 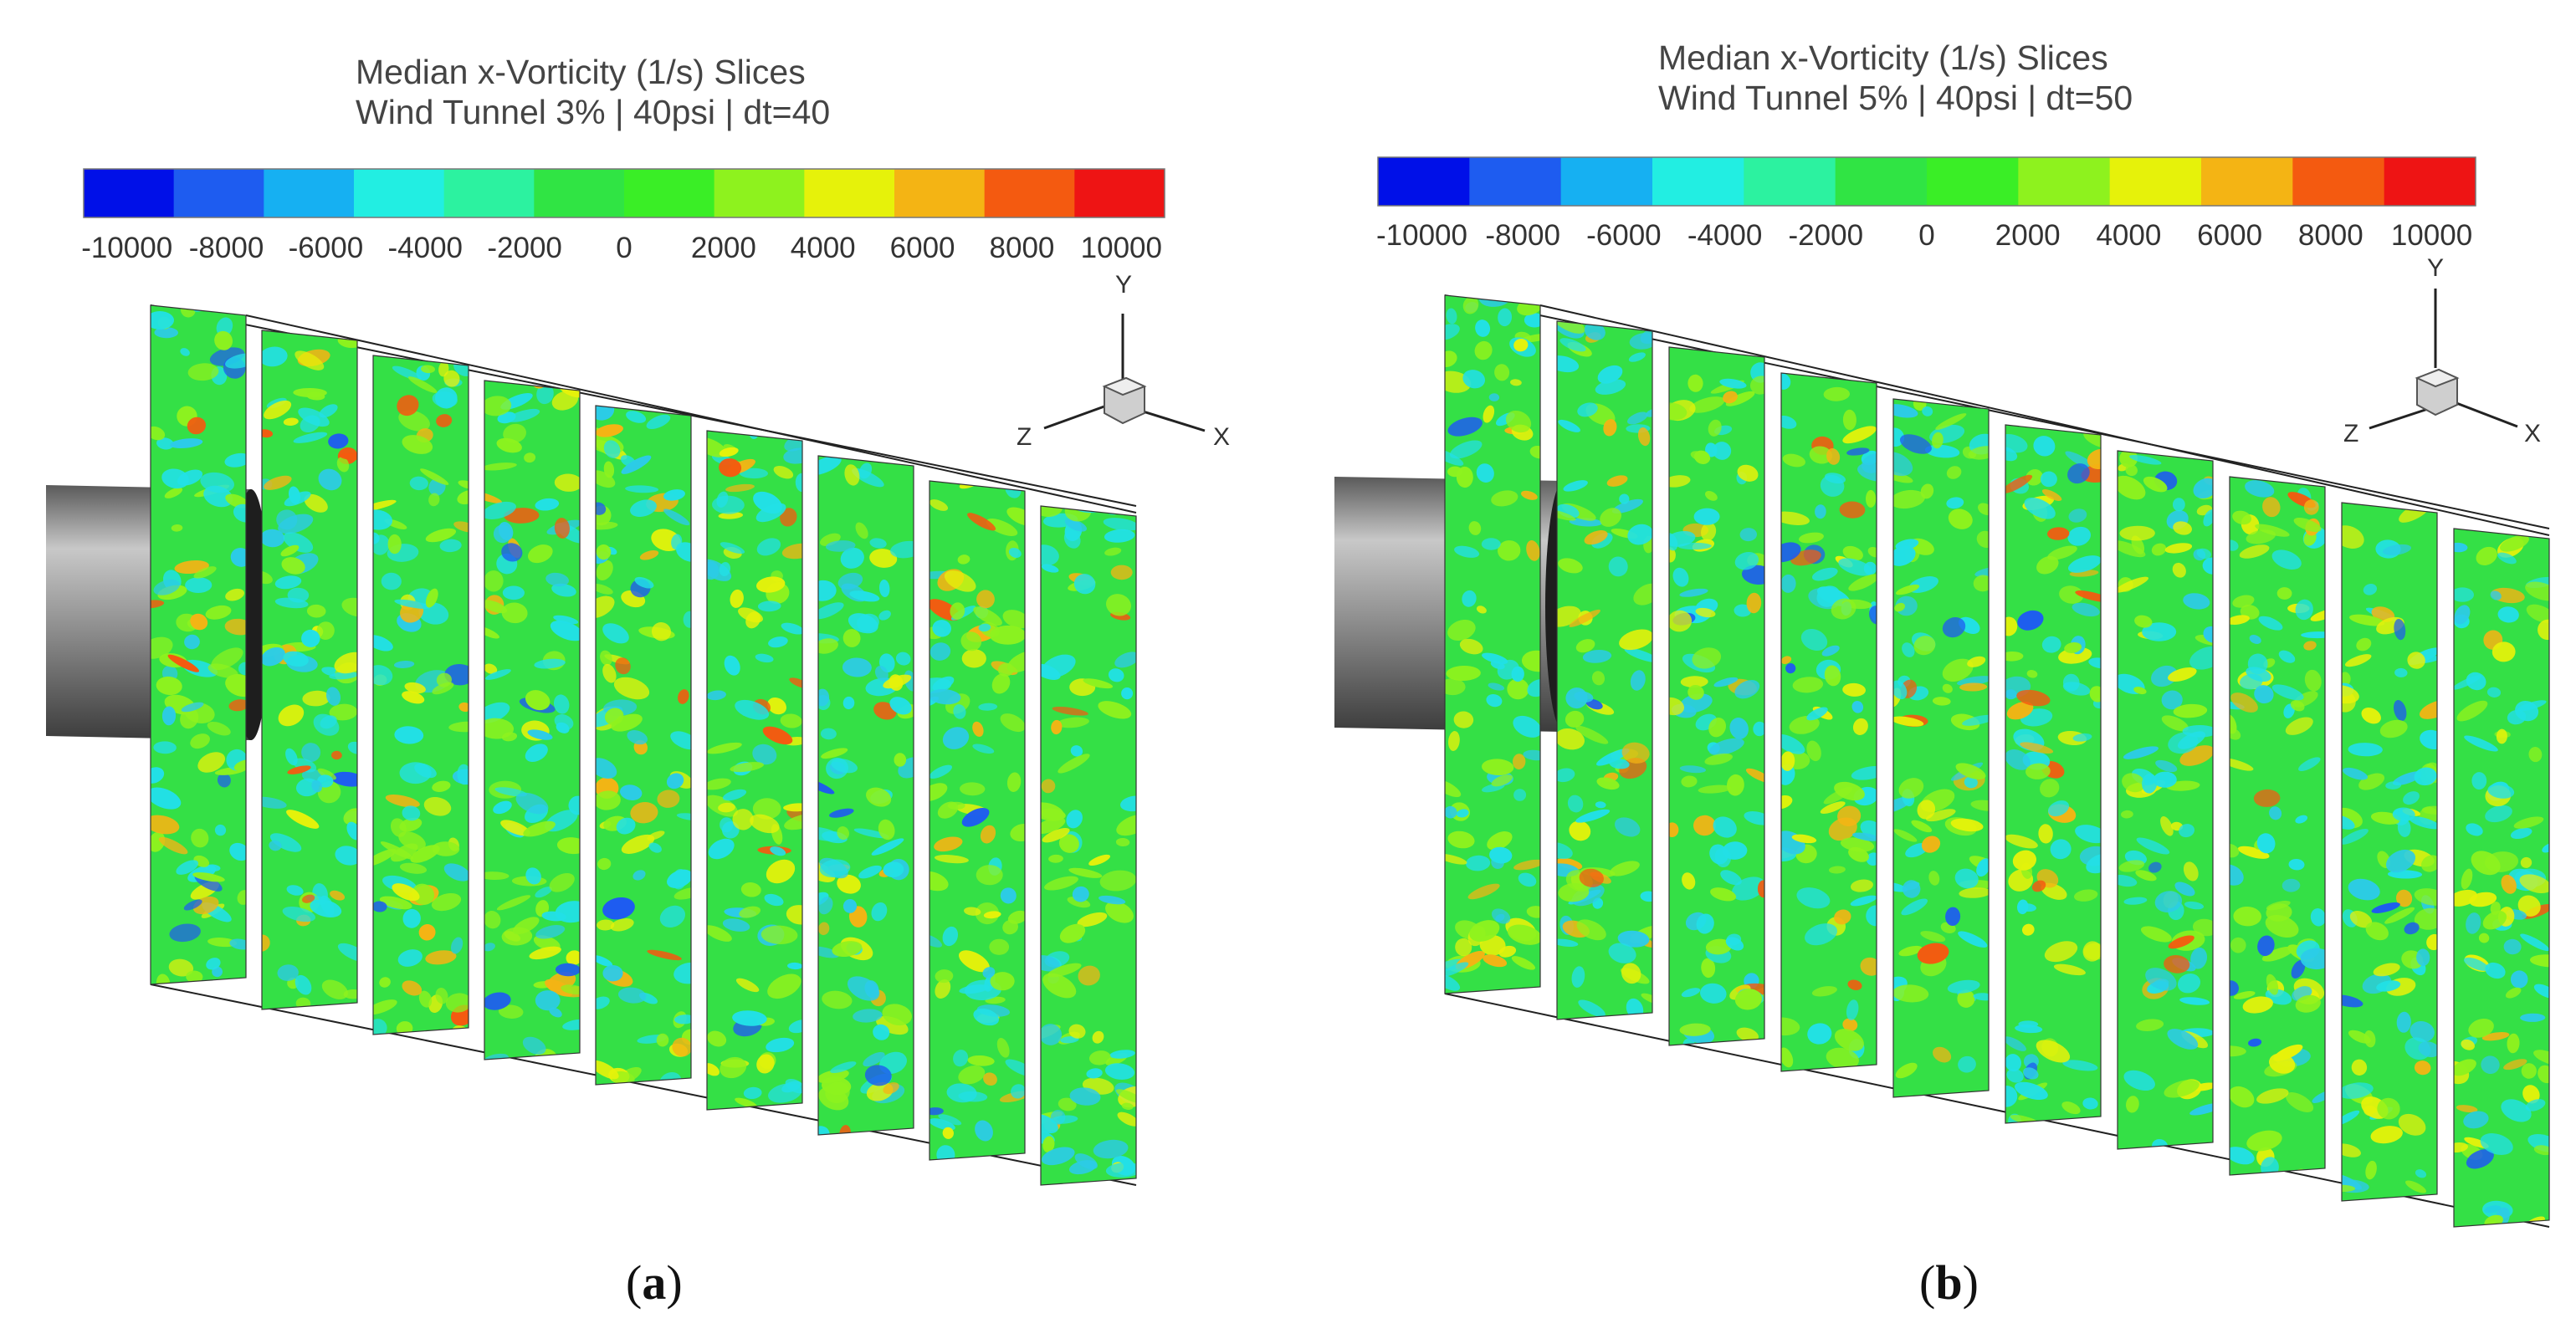 I want to click on axis-label-x: X, so click(x=1222, y=437).